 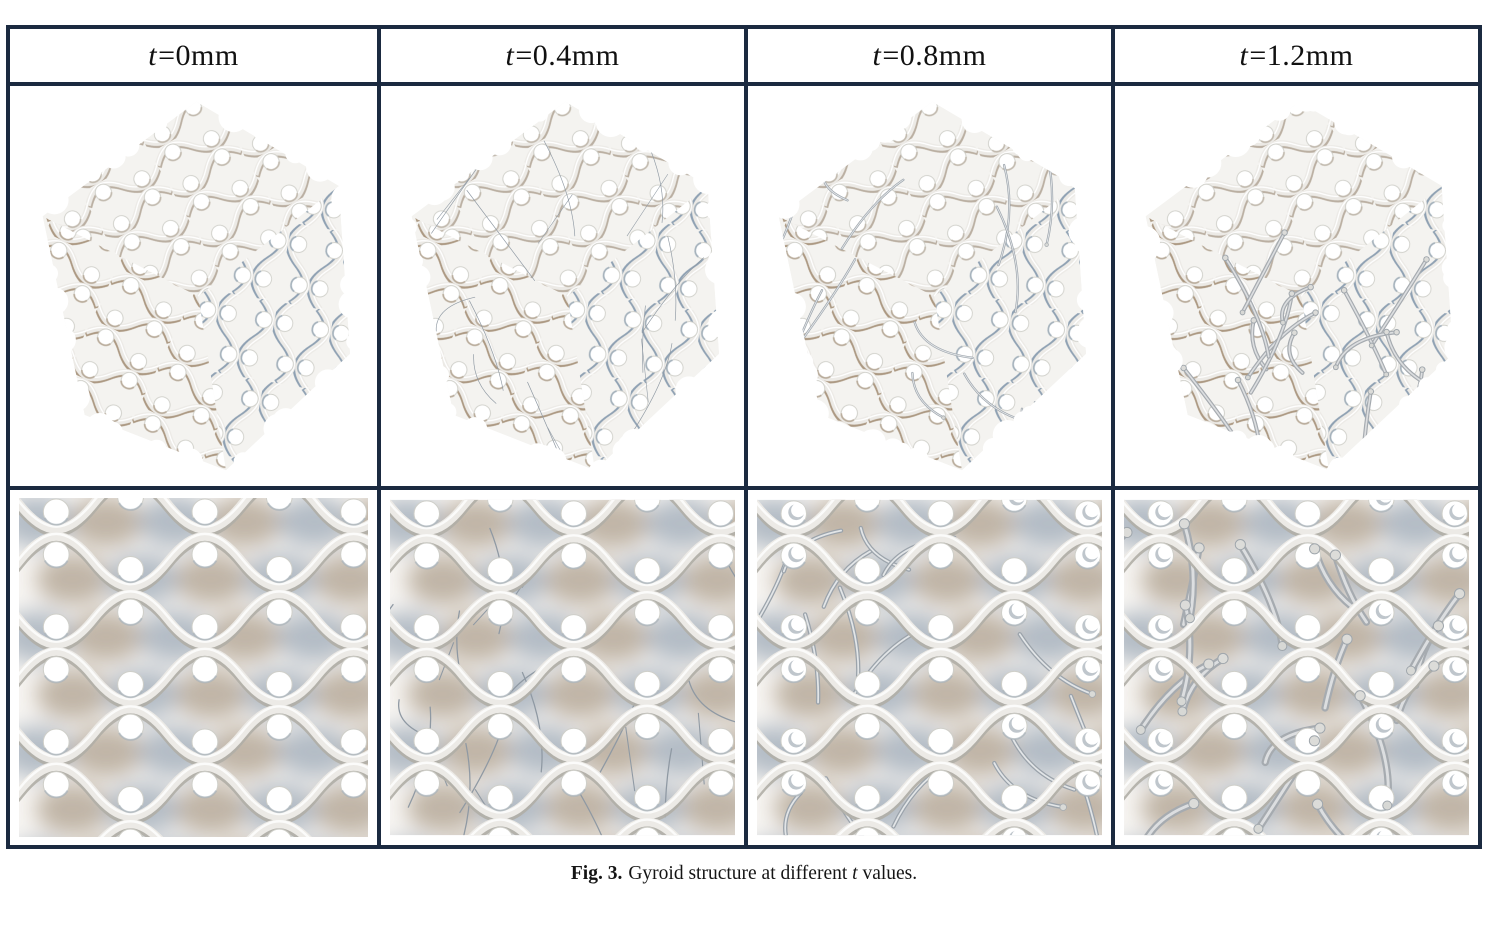 I want to click on gyroid-iso-panel-t08, so click(x=929, y=286).